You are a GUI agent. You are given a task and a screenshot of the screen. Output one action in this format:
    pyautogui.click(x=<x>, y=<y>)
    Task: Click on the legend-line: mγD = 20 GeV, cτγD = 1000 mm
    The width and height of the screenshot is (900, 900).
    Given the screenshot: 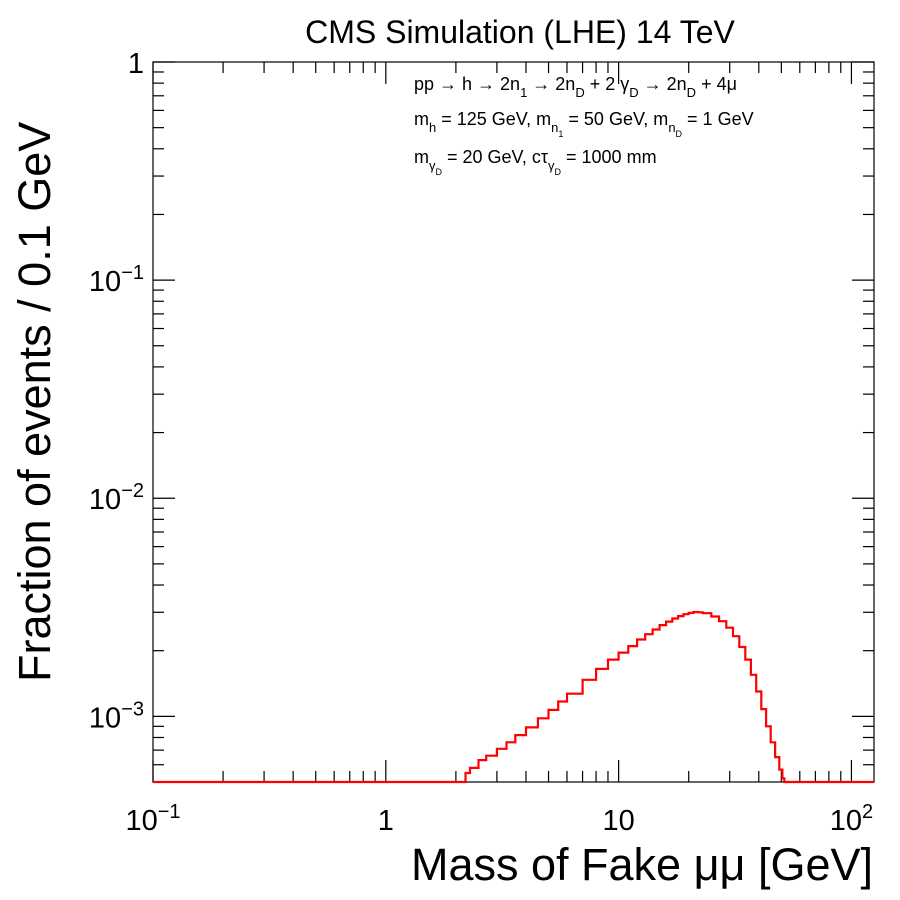 What is the action you would take?
    pyautogui.click(x=535, y=162)
    